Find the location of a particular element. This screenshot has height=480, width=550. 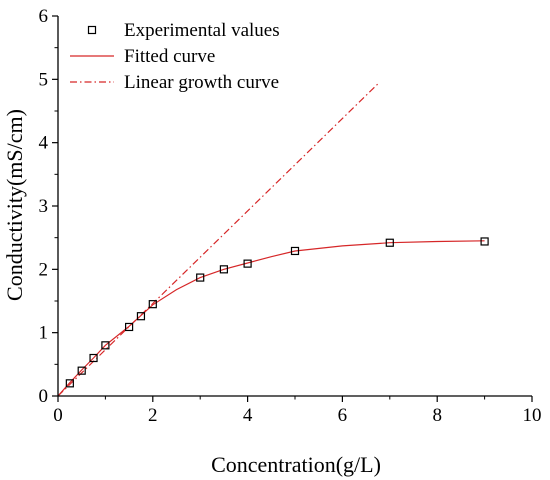

y-tick-label: 3 is located at coordinates (44, 206).